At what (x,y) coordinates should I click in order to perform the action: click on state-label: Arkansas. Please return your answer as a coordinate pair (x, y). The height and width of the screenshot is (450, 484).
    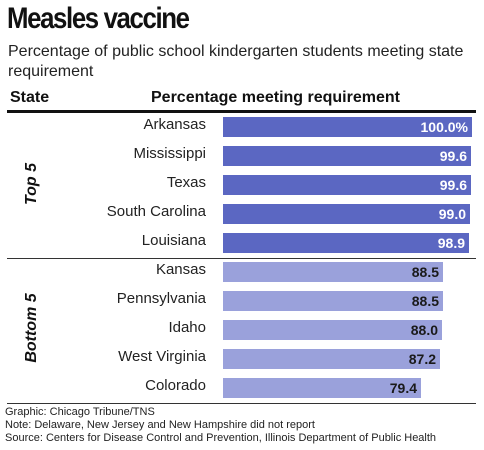
    Looking at the image, I should click on (174, 124).